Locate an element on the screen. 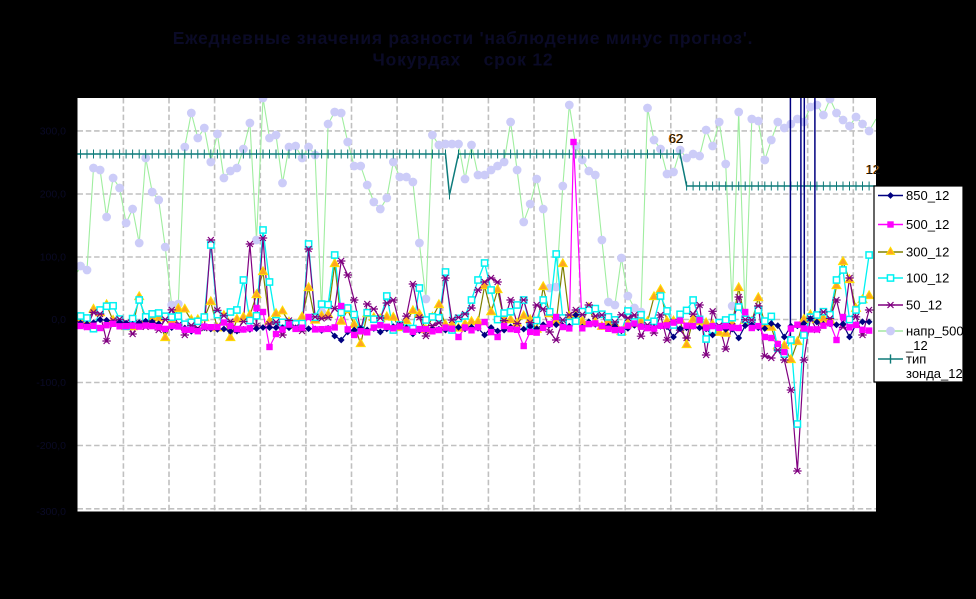 Image resolution: width=976 pixels, height=599 pixels. svg-text: 50_12 is located at coordinates (924, 305).